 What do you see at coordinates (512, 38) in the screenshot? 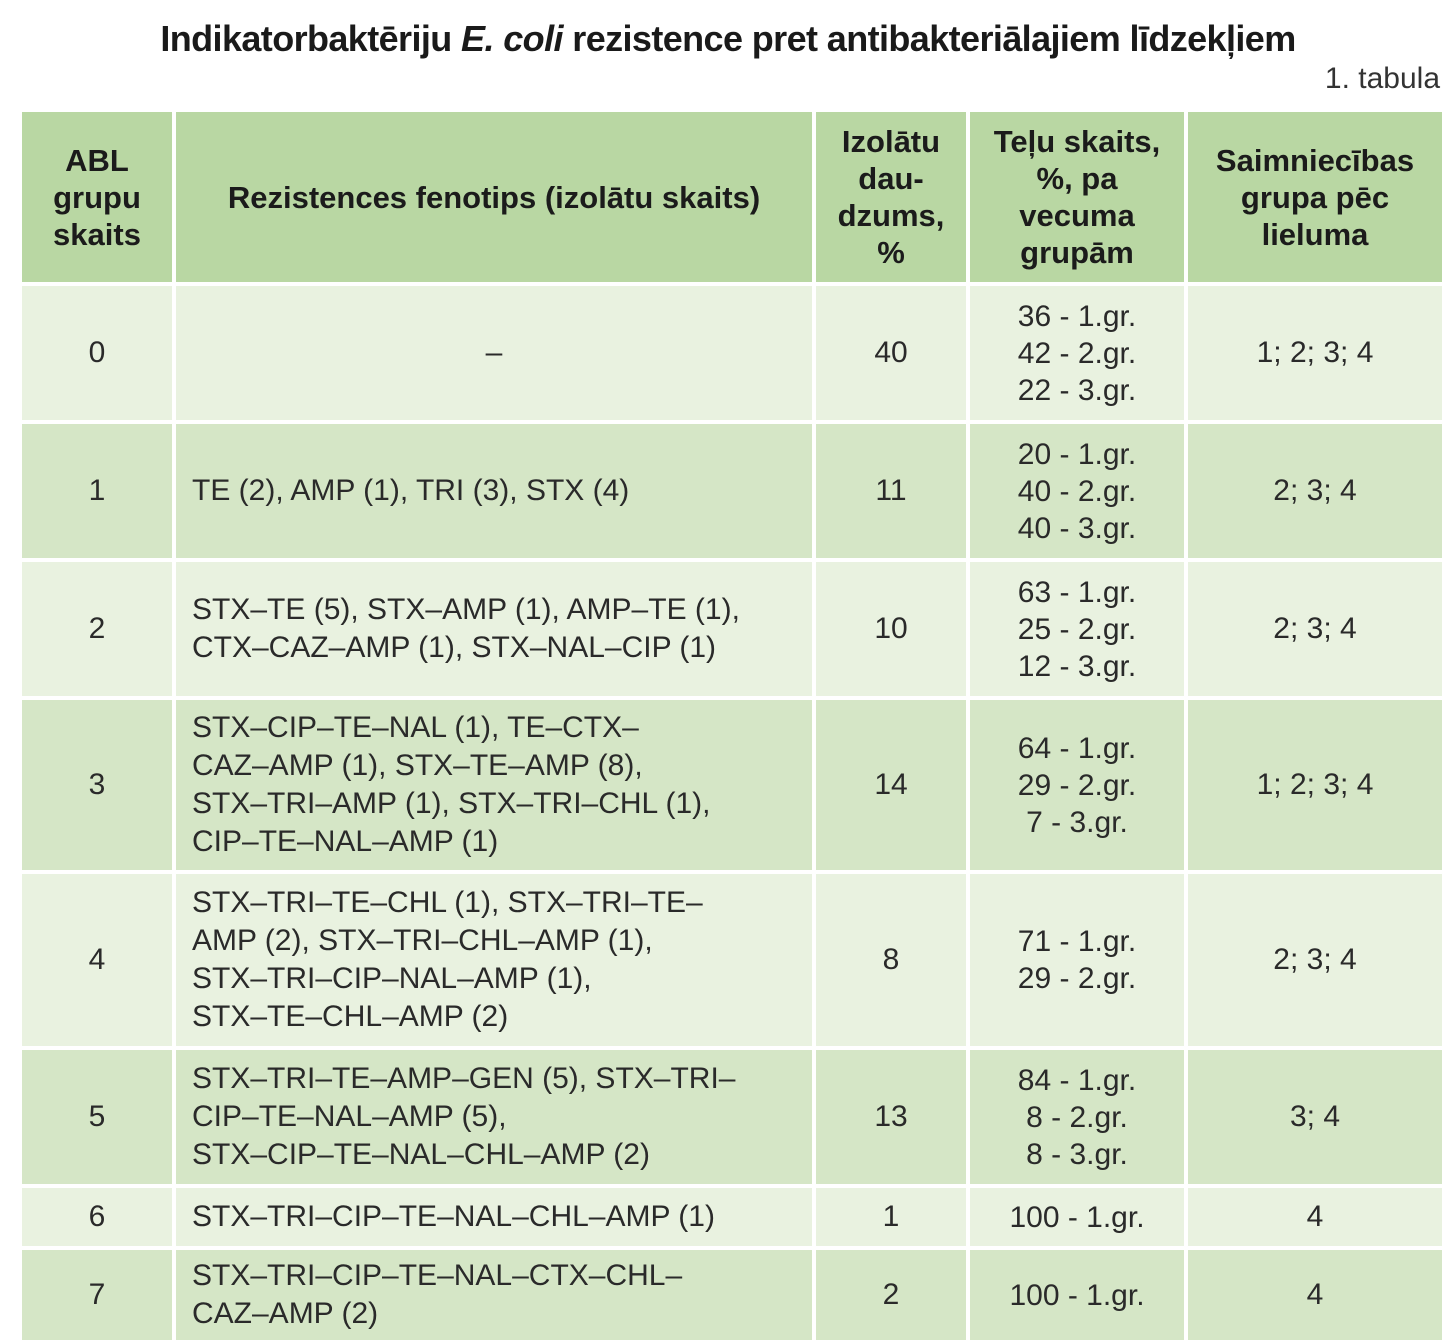
I see `title-species: E. coli` at bounding box center [512, 38].